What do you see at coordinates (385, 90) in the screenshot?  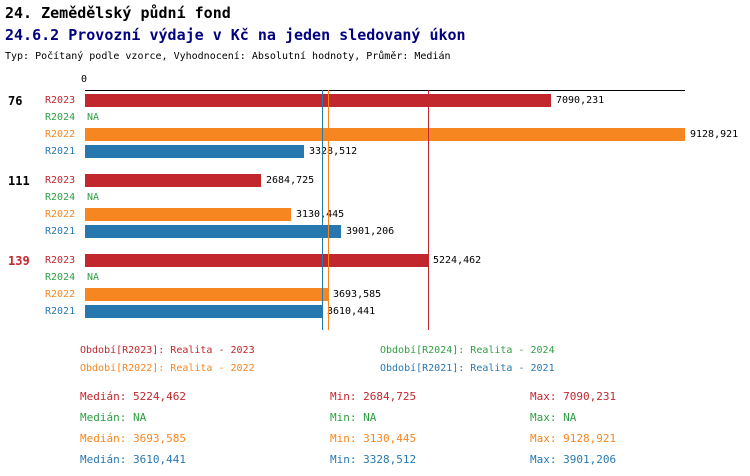 I see `axis-line` at bounding box center [385, 90].